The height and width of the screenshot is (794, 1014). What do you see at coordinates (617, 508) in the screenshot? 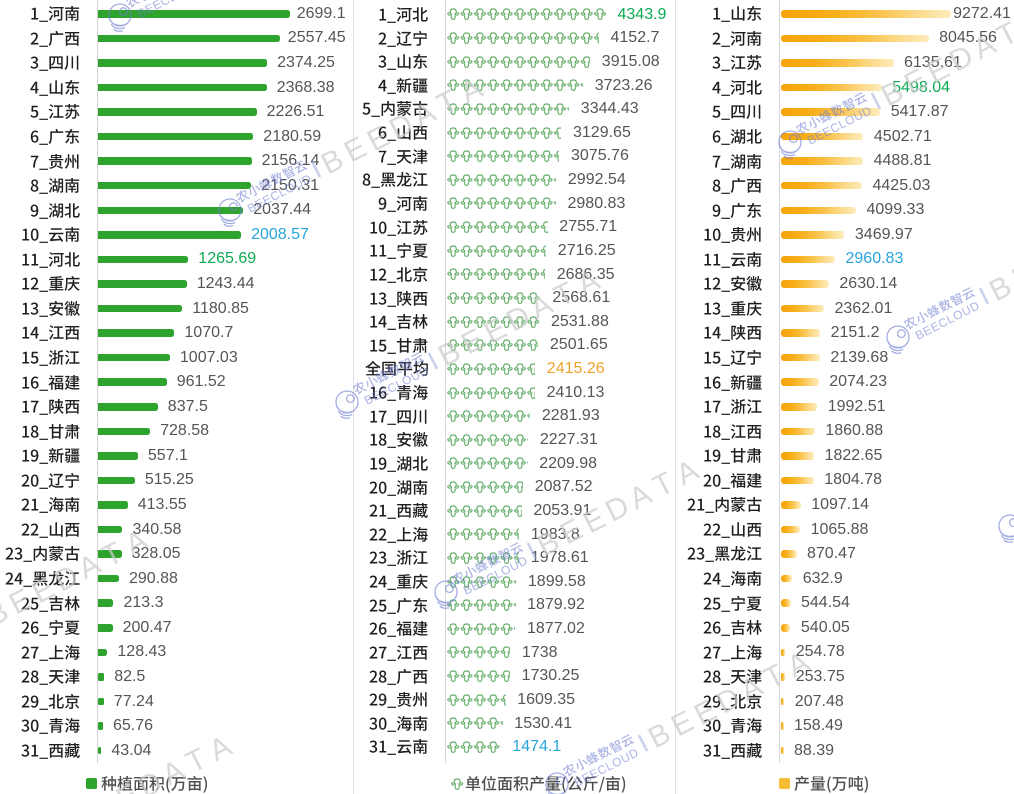
I see `svg-text: D` at bounding box center [617, 508].